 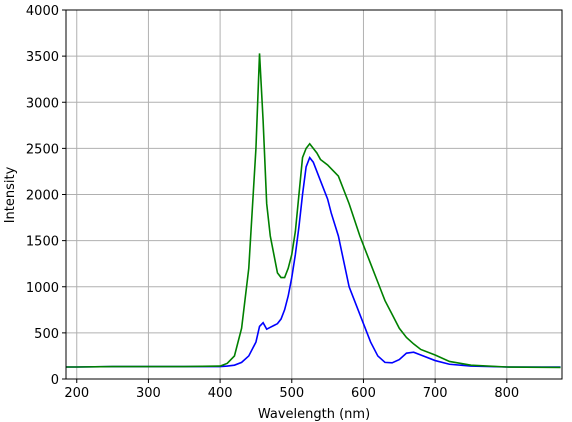 What do you see at coordinates (46, 334) in the screenshot?
I see `y-tick-label: 500` at bounding box center [46, 334].